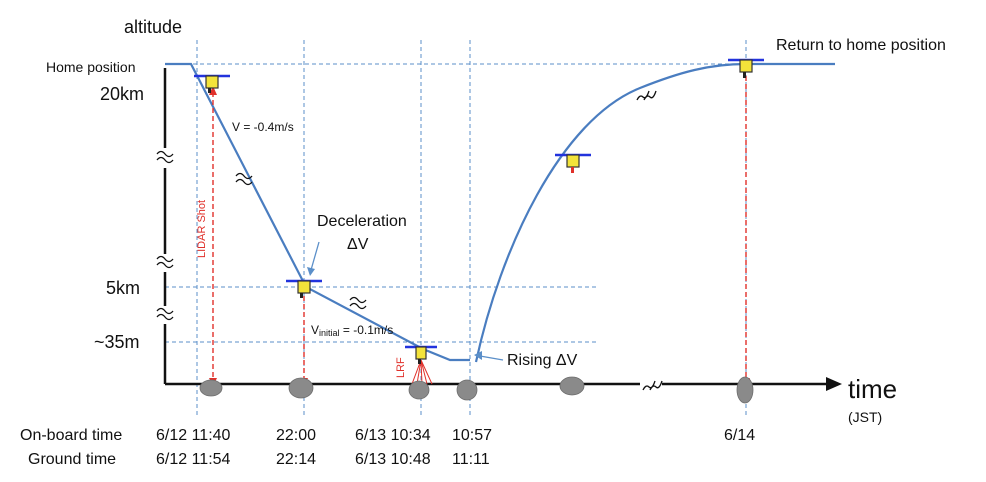 The width and height of the screenshot is (986, 482). I want to click on y-axis-title: altitude, so click(153, 27).